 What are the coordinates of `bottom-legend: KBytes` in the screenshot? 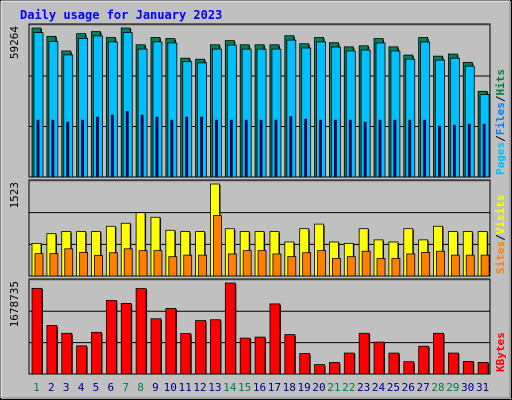 It's located at (500, 352).